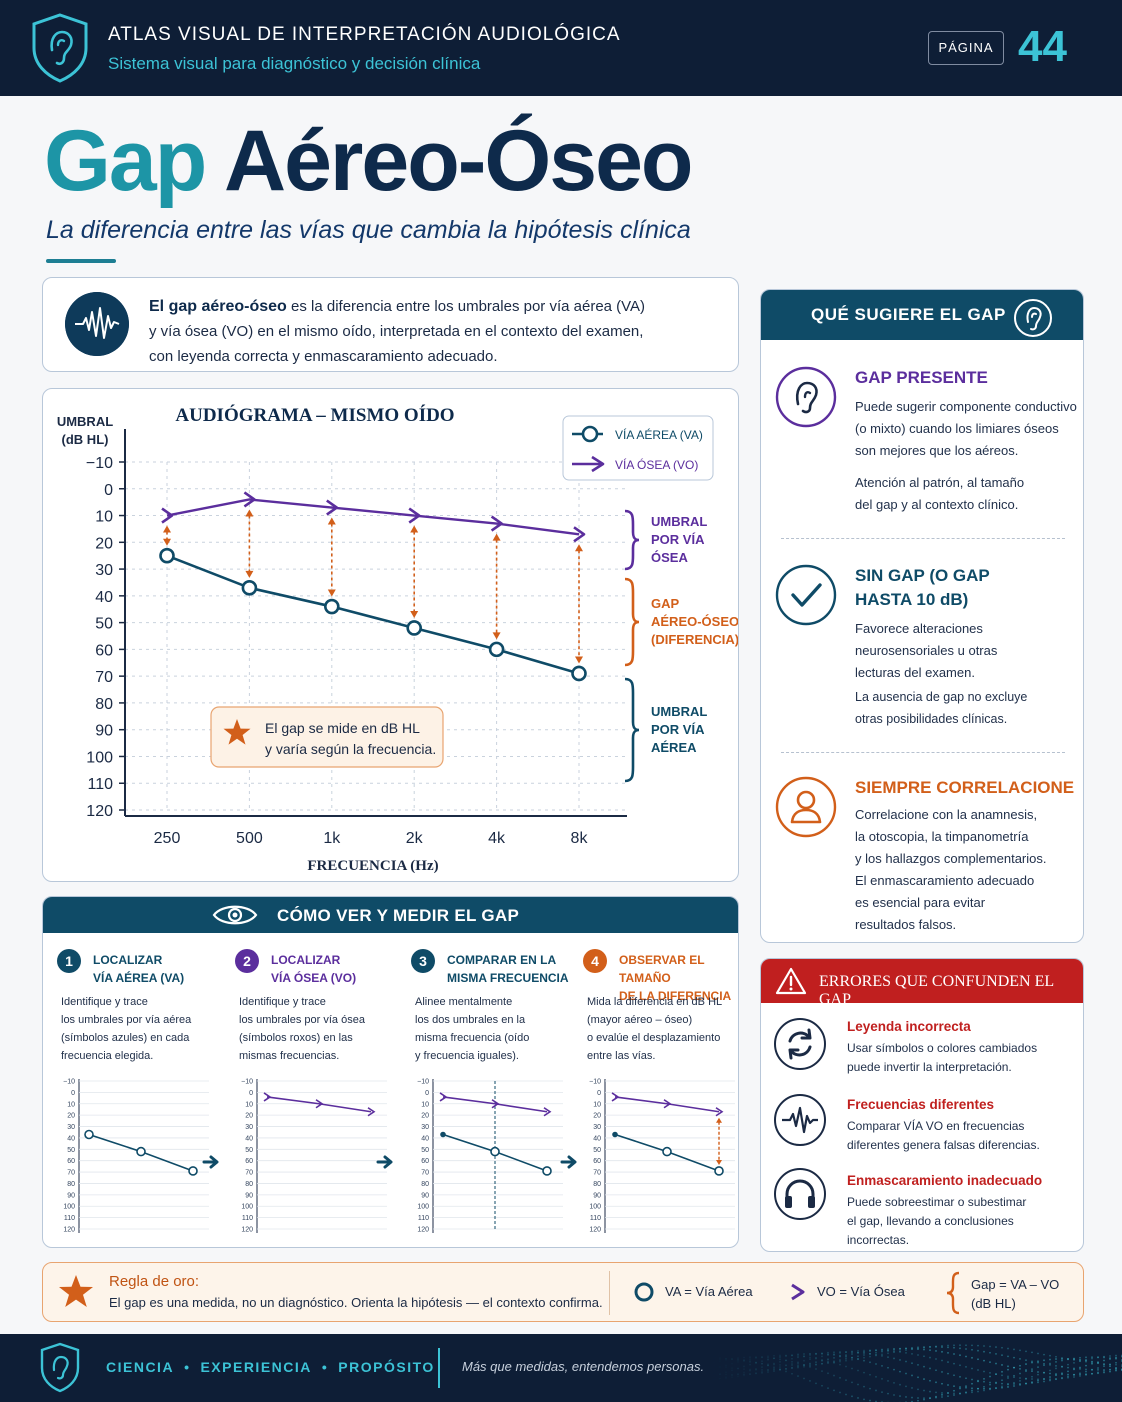  I want to click on x-tick-label: 500, so click(249, 838).